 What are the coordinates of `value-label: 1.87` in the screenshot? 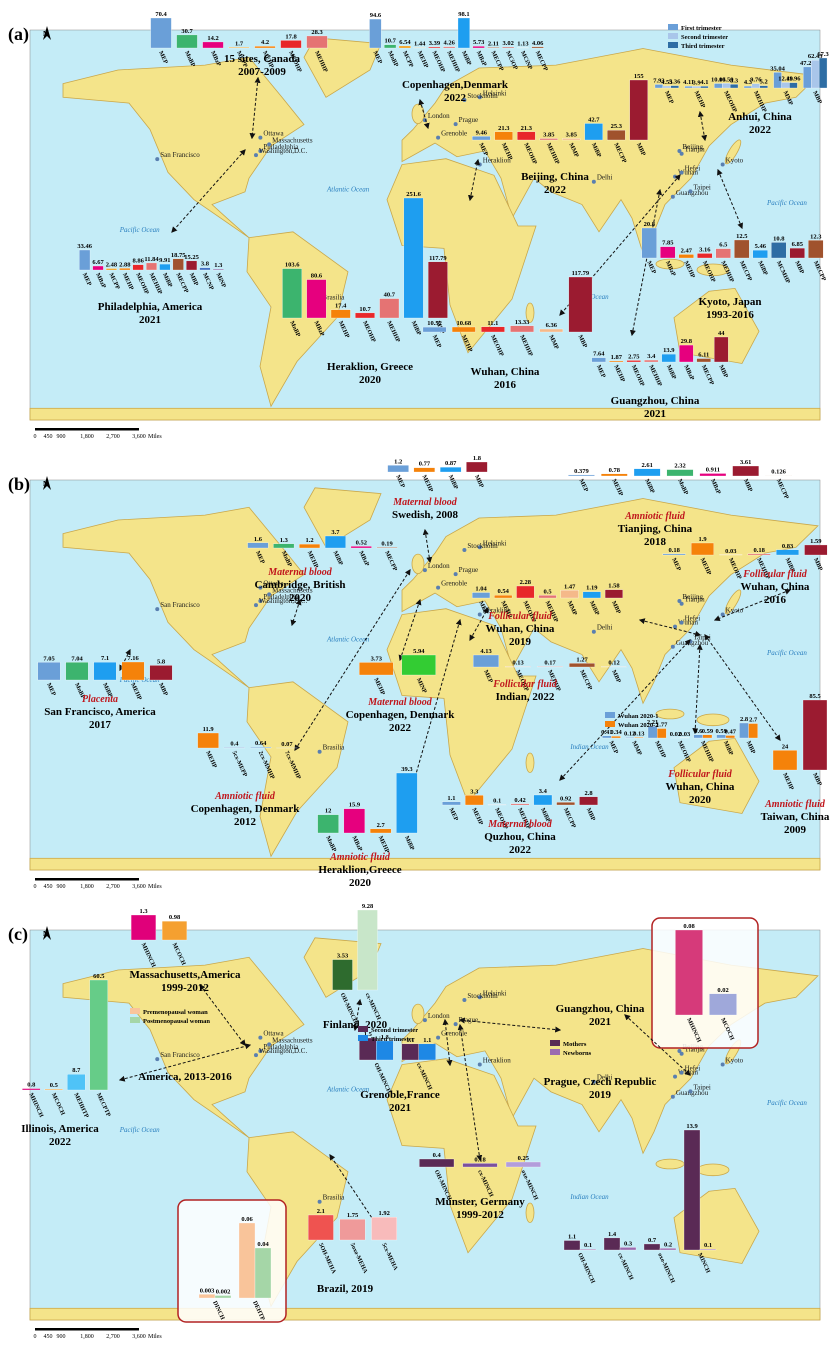 It's located at (617, 357).